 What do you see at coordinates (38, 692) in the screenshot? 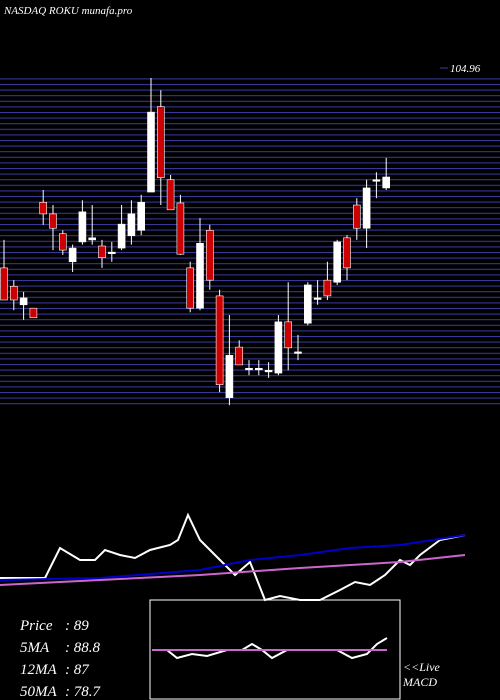
I see `info-label: 50MA` at bounding box center [38, 692].